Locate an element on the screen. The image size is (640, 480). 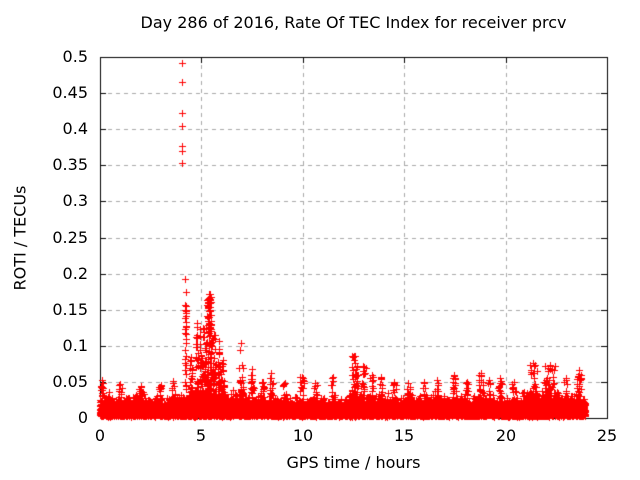
x-tick-label: 0 is located at coordinates (100, 435).